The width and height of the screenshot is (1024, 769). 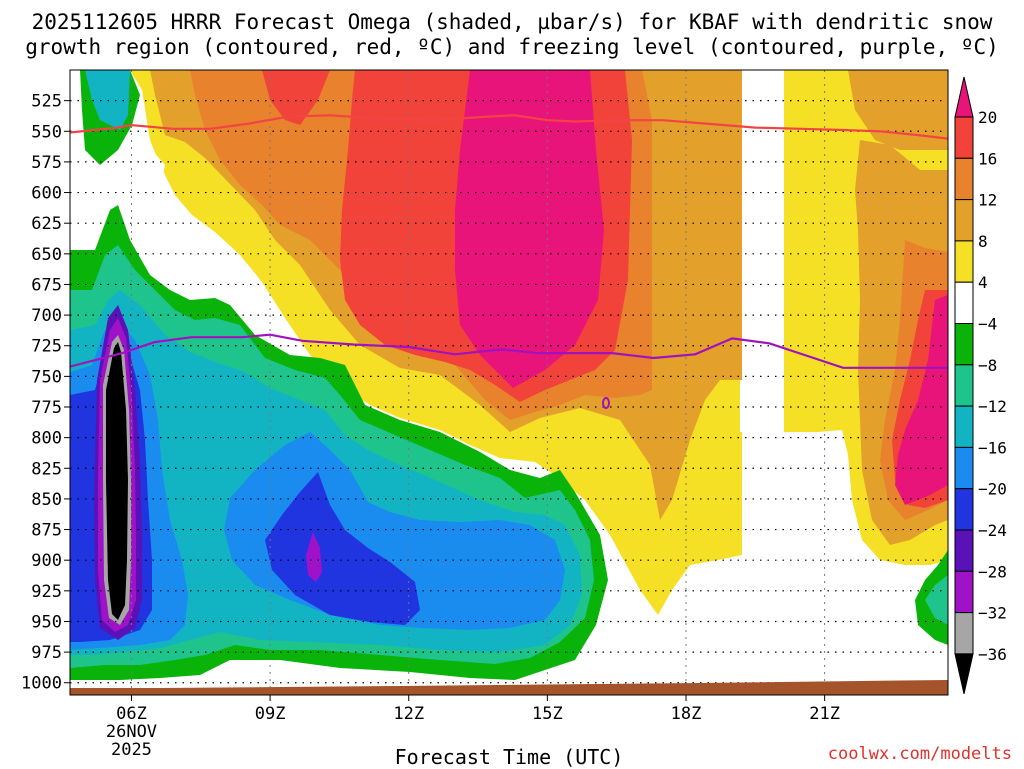 What do you see at coordinates (46, 622) in the screenshot?
I see `y-tick-label: 950` at bounding box center [46, 622].